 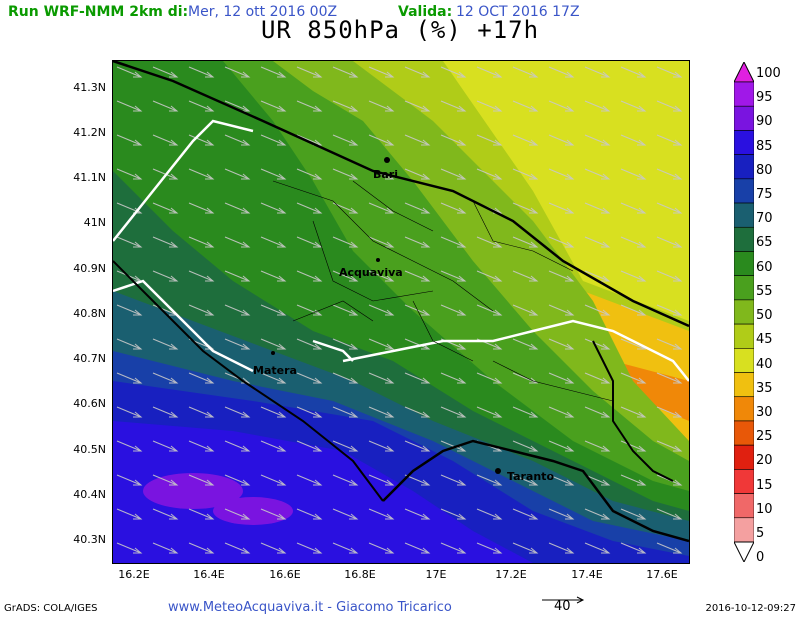 I want to click on reference-vector-arrow, so click(x=563, y=600).